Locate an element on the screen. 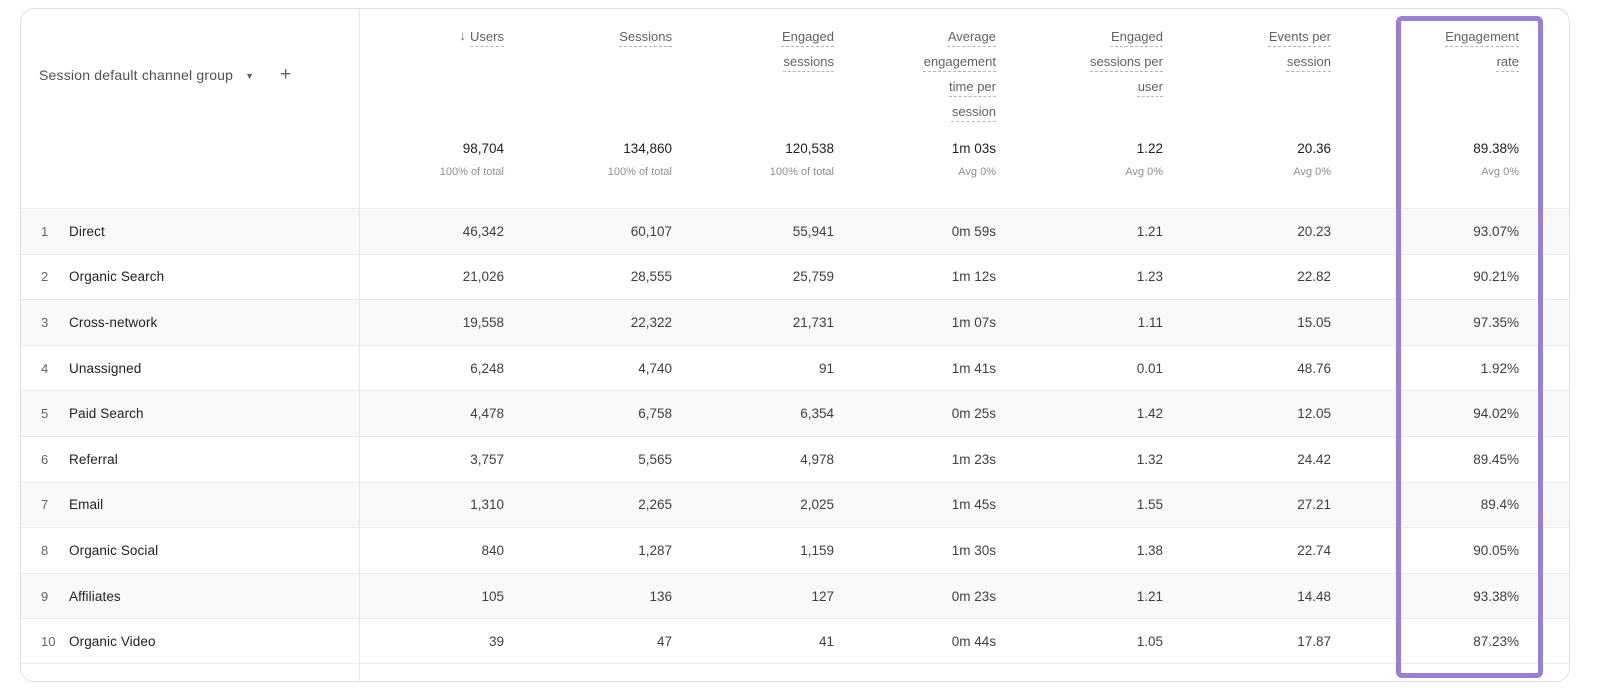 The image size is (1600, 695). cell-engagement_rate: 94.02% is located at coordinates (1496, 414).